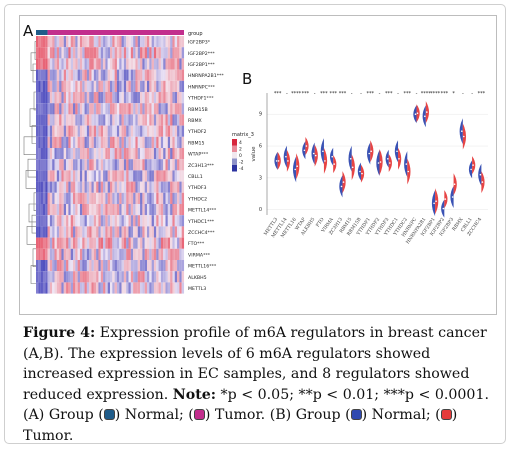 This screenshot has height=449, width=512. I want to click on group-bar-normal, so click(42, 32).